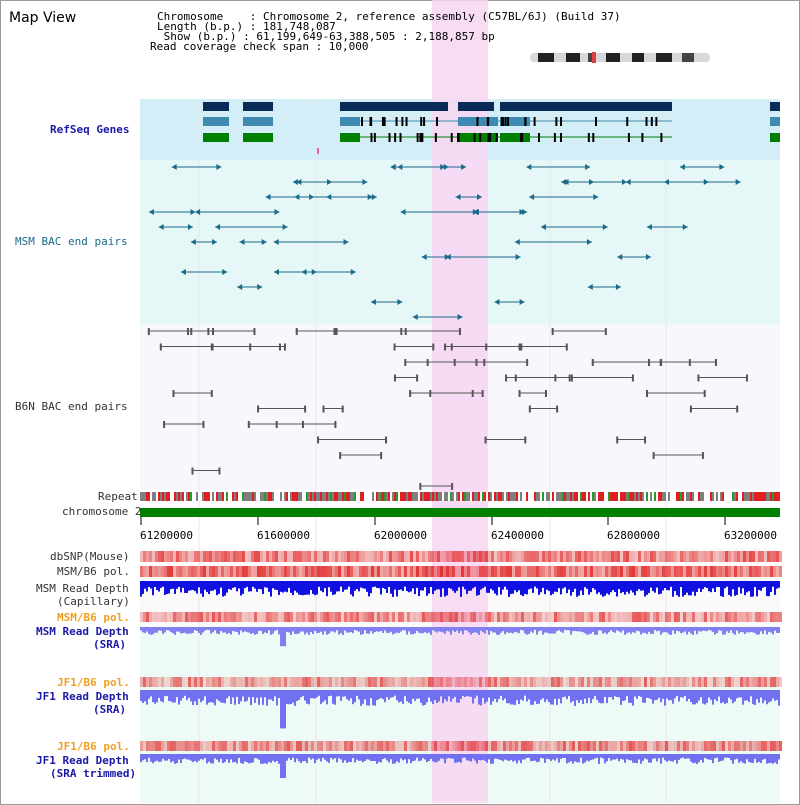 This screenshot has height=805, width=800. What do you see at coordinates (90, 556) in the screenshot?
I see `dbsnp-label: dbSNP(Mouse)` at bounding box center [90, 556].